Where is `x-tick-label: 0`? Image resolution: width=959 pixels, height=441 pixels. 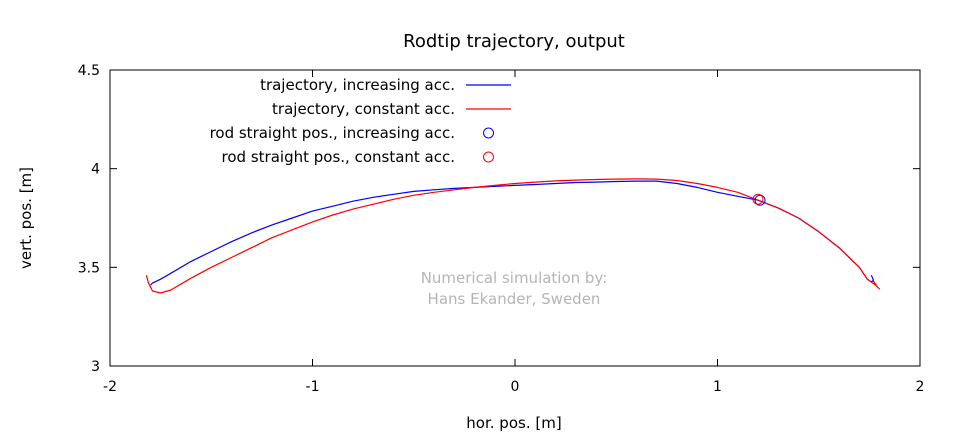
x-tick-label: 0 is located at coordinates (515, 387).